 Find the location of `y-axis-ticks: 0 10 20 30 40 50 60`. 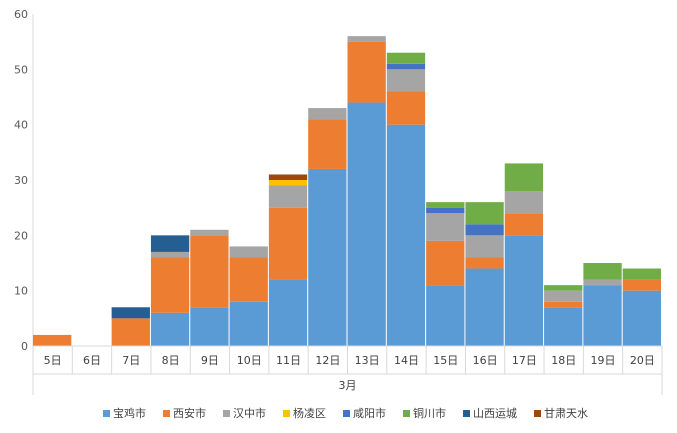

y-axis-ticks: 0 10 20 30 40 50 60 is located at coordinates (21, 180).